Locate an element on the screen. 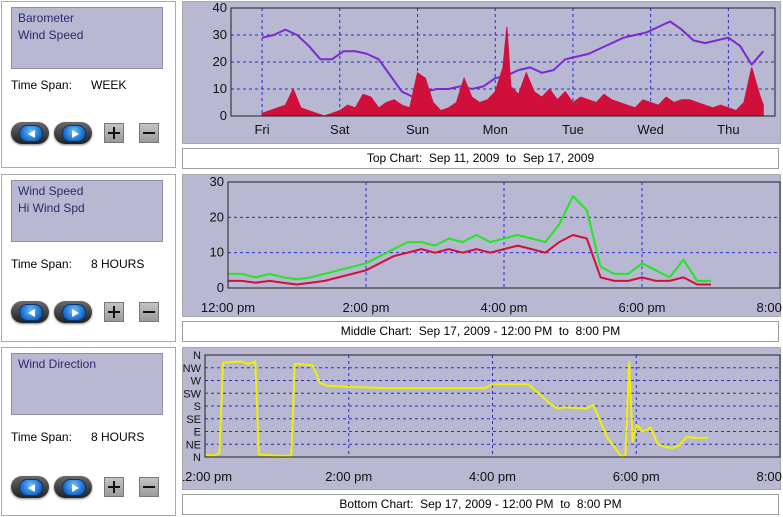  top-zoom-out-button is located at coordinates (149, 133).